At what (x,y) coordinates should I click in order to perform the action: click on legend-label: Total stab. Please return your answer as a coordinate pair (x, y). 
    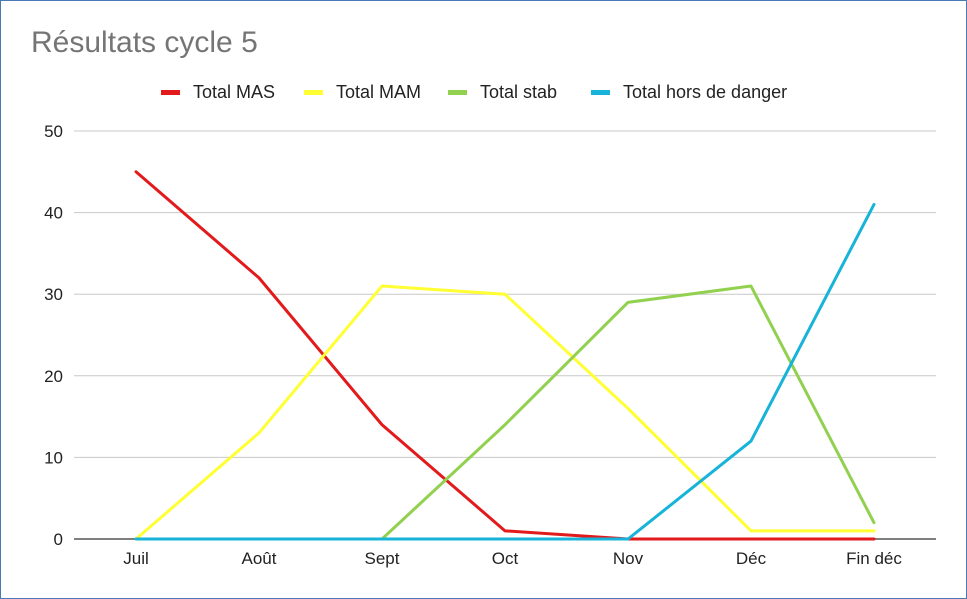
    Looking at the image, I should click on (519, 91).